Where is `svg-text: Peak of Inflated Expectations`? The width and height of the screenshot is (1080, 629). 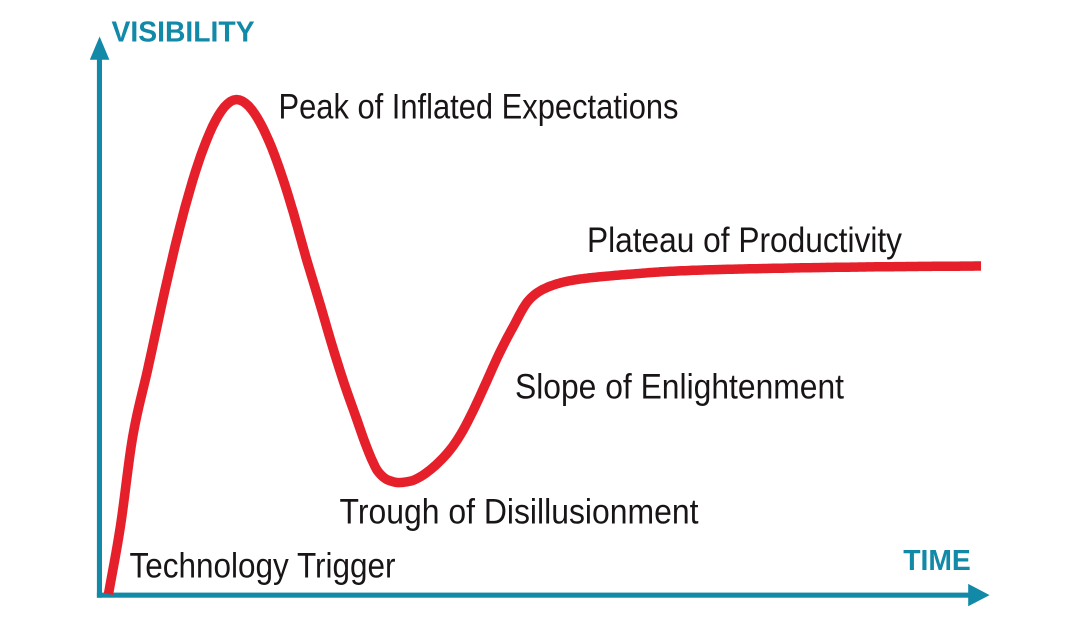
svg-text: Peak of Inflated Expectations is located at coordinates (479, 107).